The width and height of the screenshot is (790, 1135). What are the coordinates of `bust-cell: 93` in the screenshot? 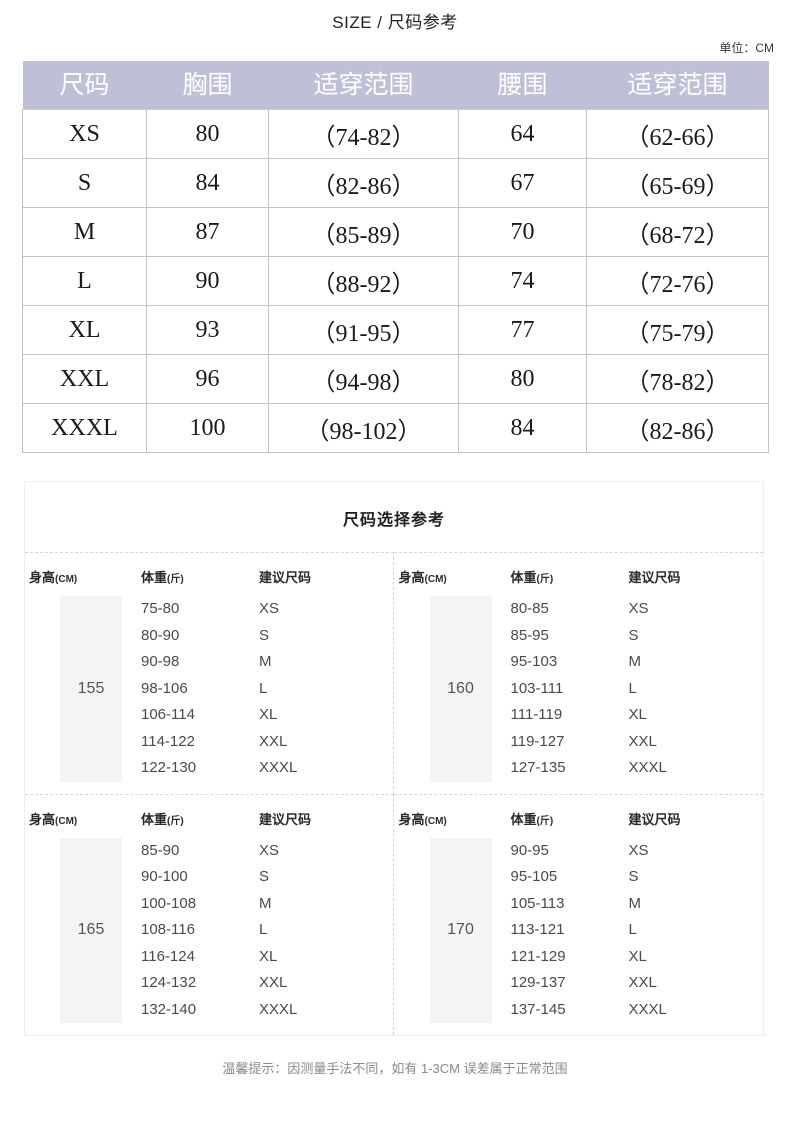 It's located at (207, 330).